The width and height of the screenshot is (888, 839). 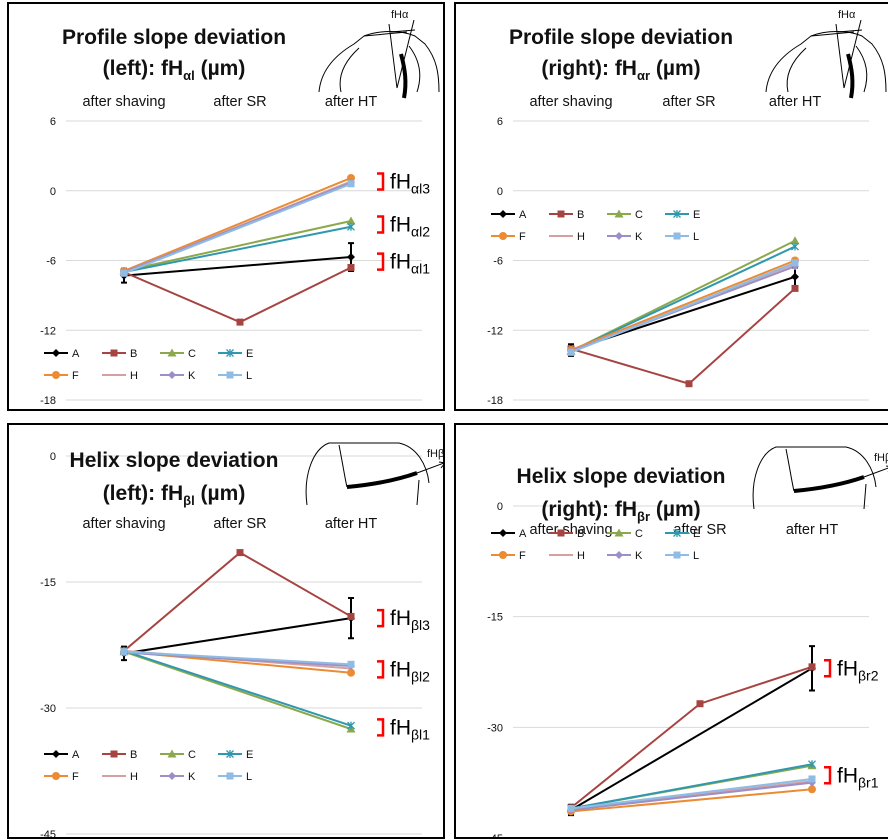 I want to click on y-tick-label: -18, so click(x=495, y=401).